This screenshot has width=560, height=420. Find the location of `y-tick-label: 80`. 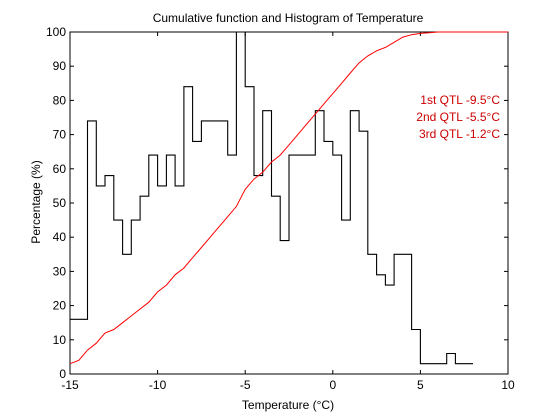

y-tick-label: 80 is located at coordinates (60, 100).